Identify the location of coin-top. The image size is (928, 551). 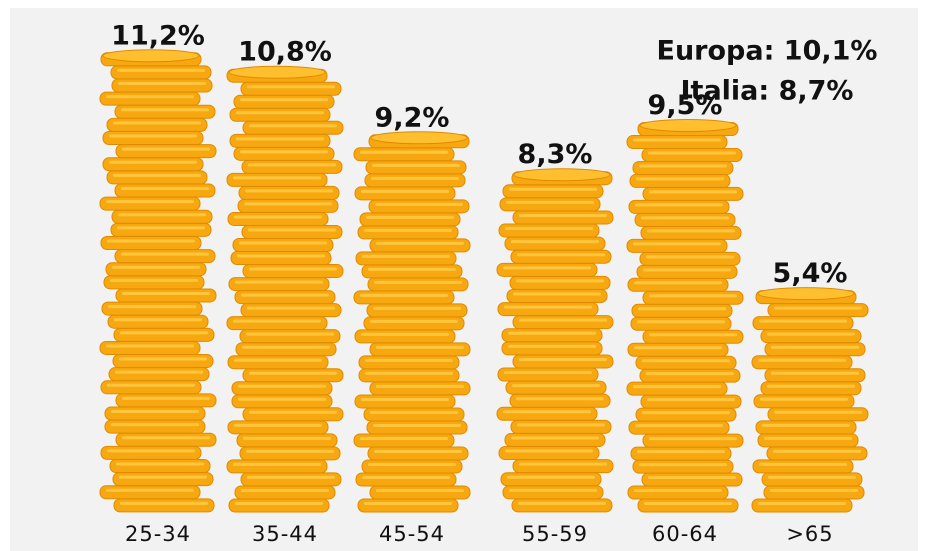
(151, 56).